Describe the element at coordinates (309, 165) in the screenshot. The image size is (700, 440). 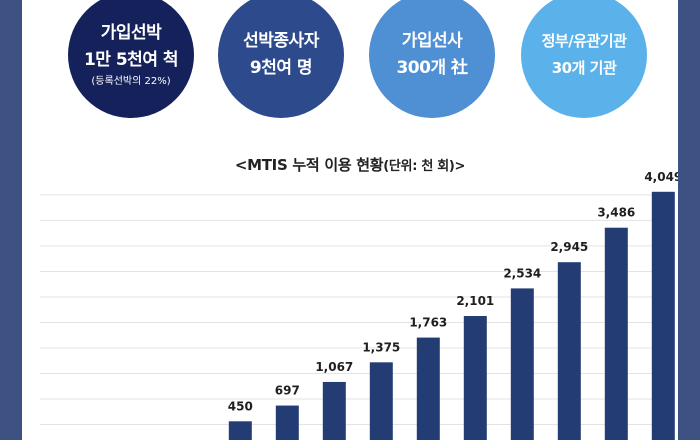
I see `chart-title-text: <MTIS 누적 이용 현황` at that location.